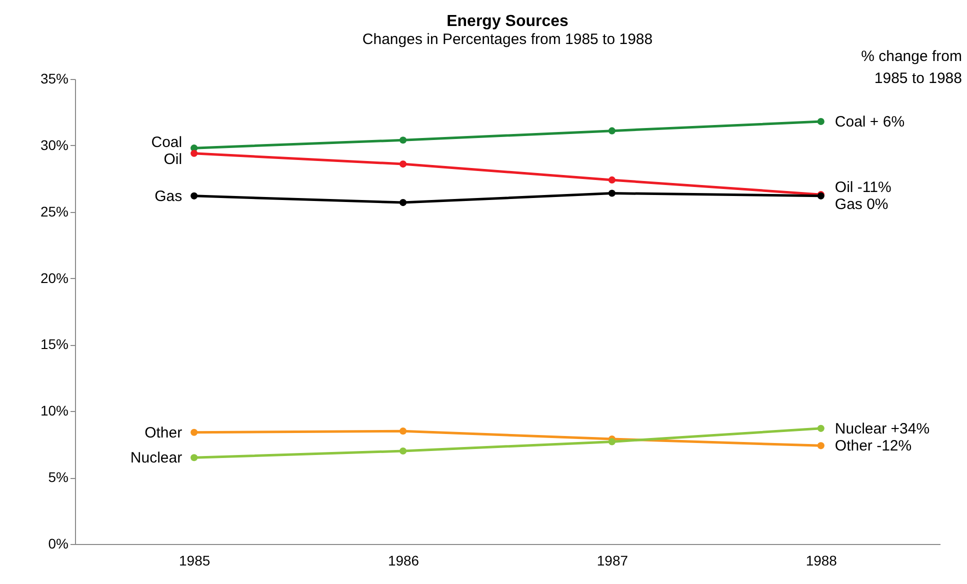 The height and width of the screenshot is (584, 967). Describe the element at coordinates (54, 78) in the screenshot. I see `y-tick-label: 35%` at that location.